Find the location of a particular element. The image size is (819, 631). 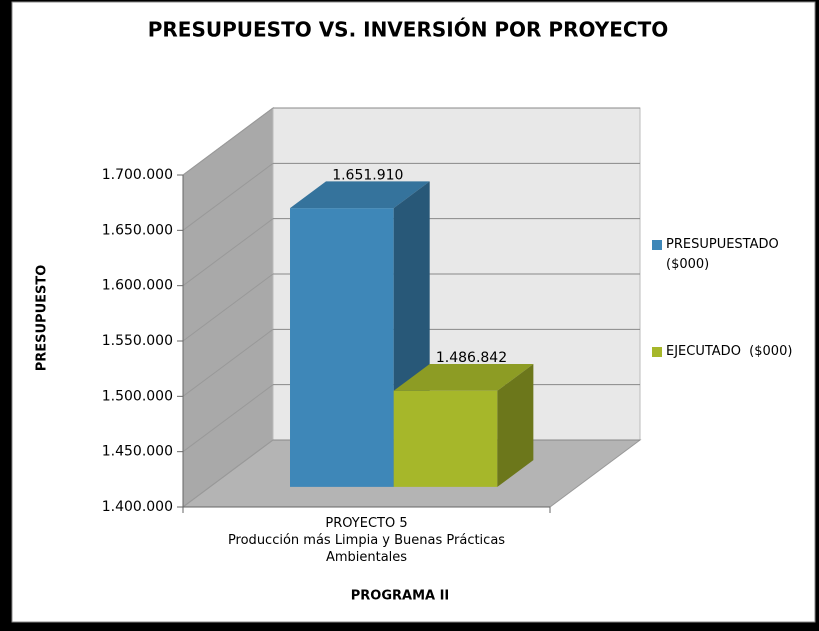

legend-label: PRESUPUESTADO ($000) is located at coordinates (722, 254).